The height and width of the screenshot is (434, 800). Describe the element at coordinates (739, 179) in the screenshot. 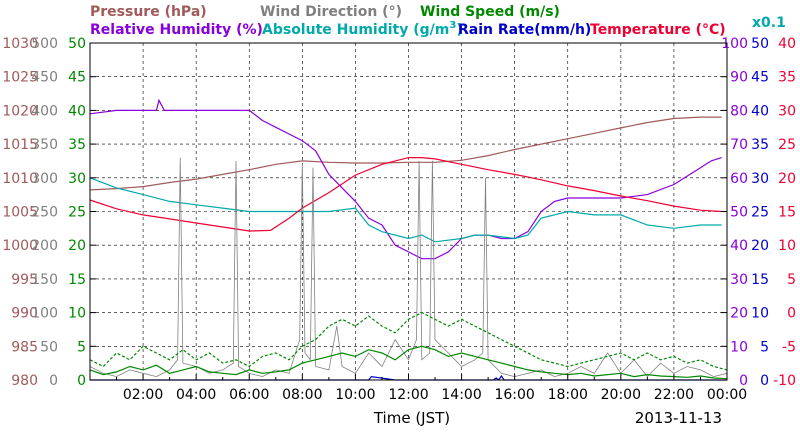

I see `y-tick-label-humidity: 60` at that location.